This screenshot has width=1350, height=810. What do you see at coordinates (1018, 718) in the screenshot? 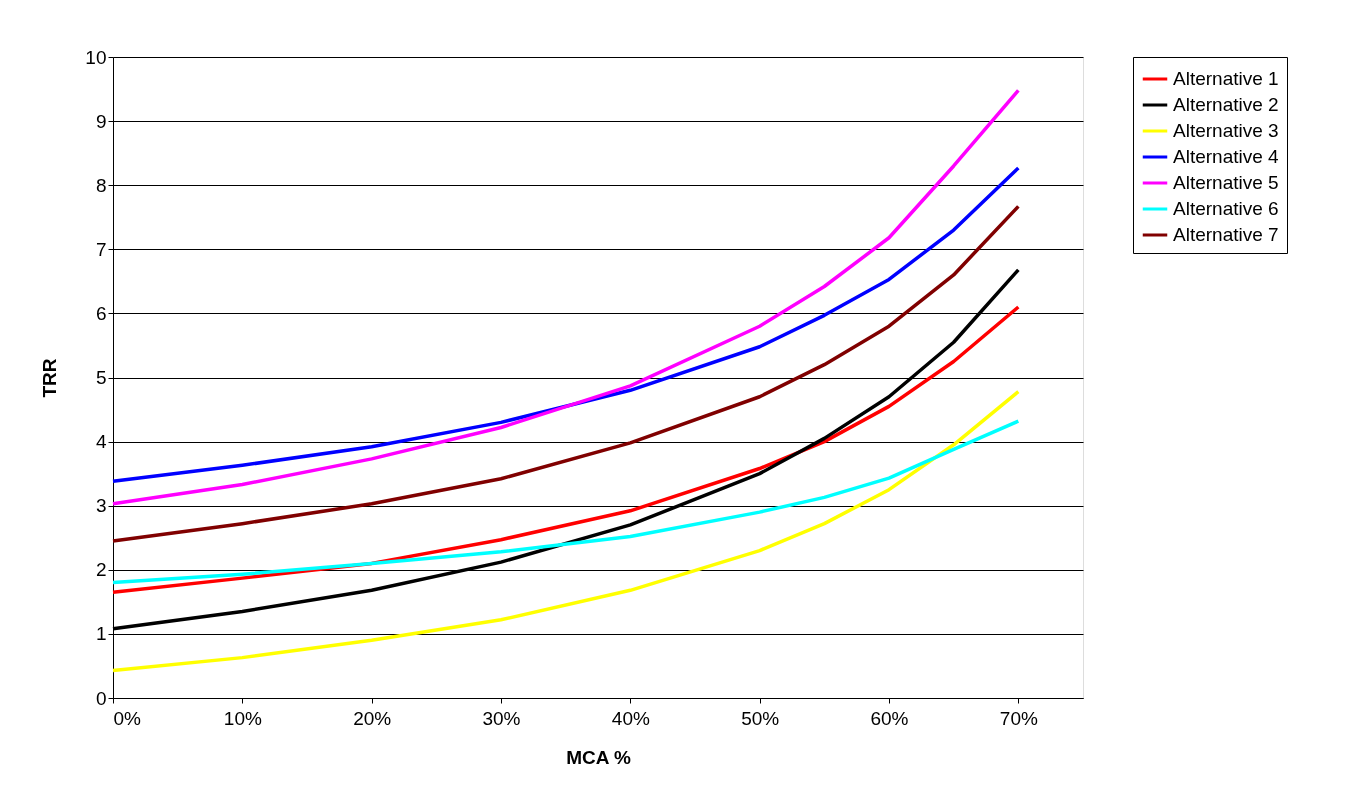
I see `x-tick-label: 70%` at bounding box center [1018, 718].